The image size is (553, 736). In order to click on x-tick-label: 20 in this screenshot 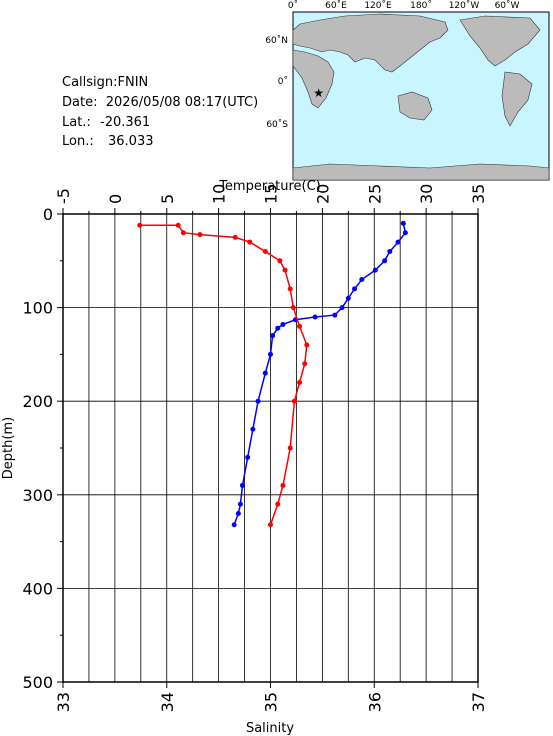, I will do `click(322, 194)`.